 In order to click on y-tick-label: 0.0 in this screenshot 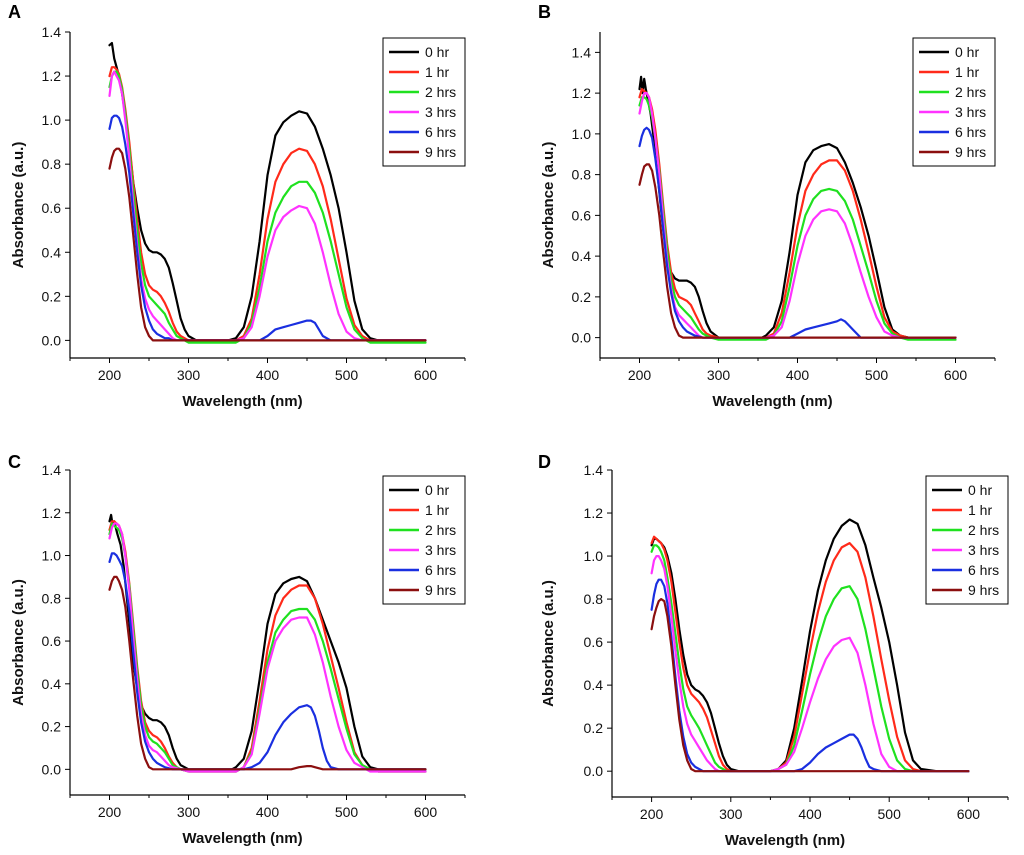, I will do `click(52, 340)`.